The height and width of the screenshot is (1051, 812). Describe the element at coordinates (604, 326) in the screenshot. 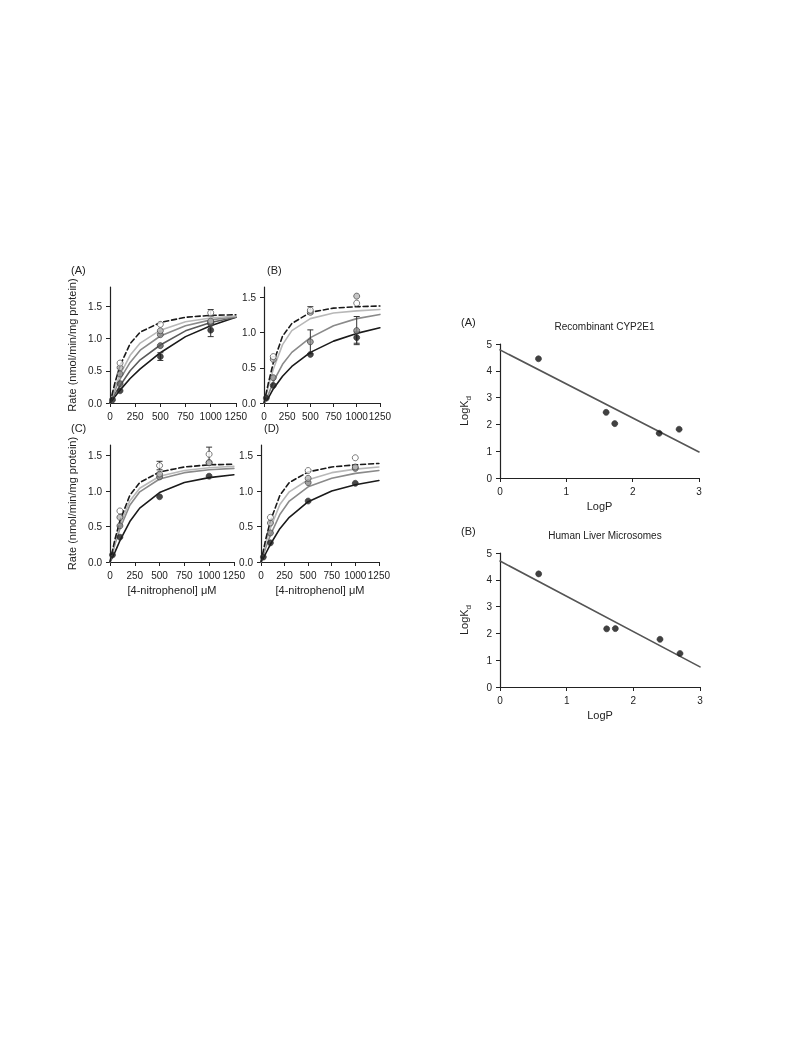

I see `chart-title: Recombinant CYP2E1` at that location.